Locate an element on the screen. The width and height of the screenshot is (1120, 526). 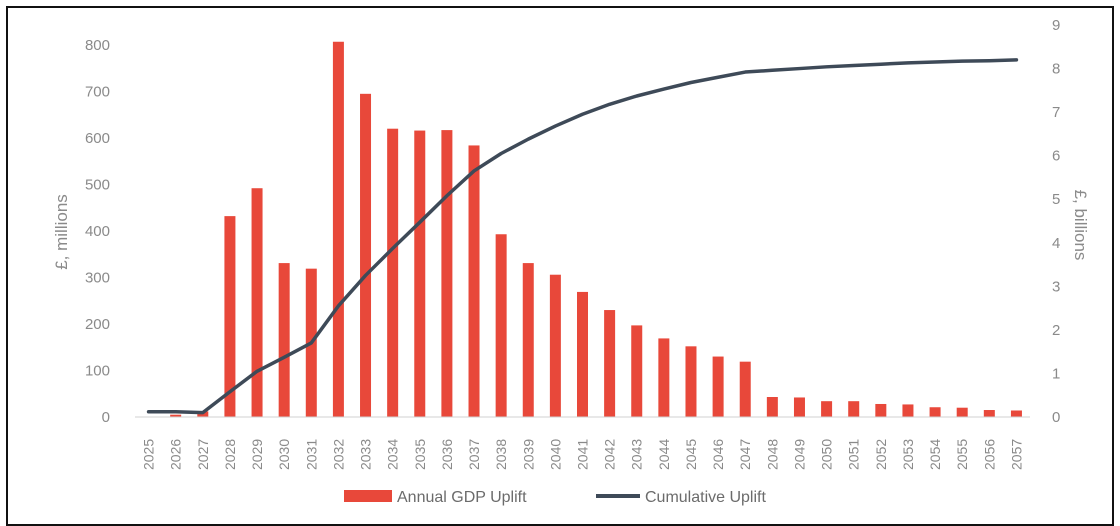
x-tick-2051: 2051 is located at coordinates (854, 454).